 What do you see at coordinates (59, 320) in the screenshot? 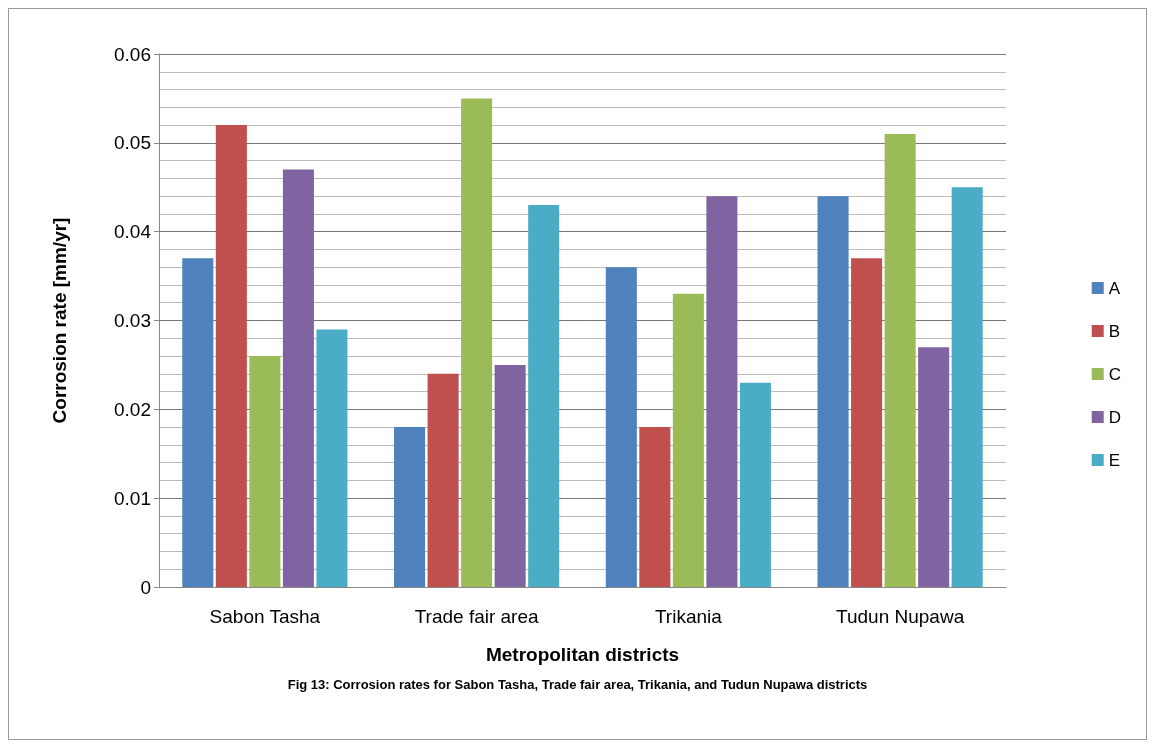
I see `y-axis-title: Corrosion rate [mm/yr]` at bounding box center [59, 320].